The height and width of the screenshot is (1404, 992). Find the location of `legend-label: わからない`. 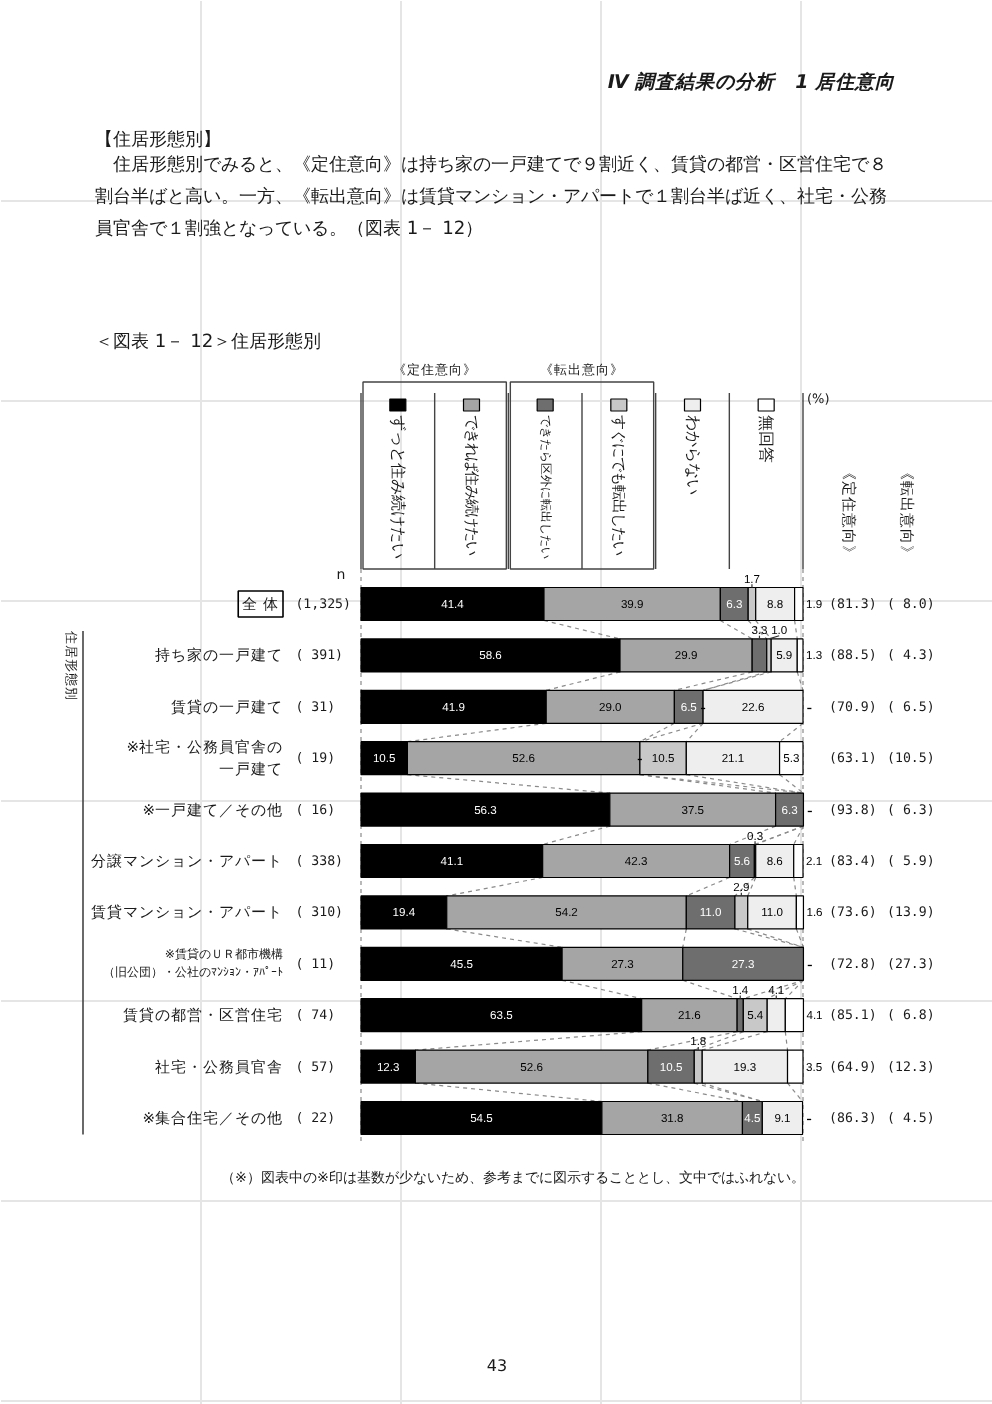

legend-label: わからない is located at coordinates (692, 455).